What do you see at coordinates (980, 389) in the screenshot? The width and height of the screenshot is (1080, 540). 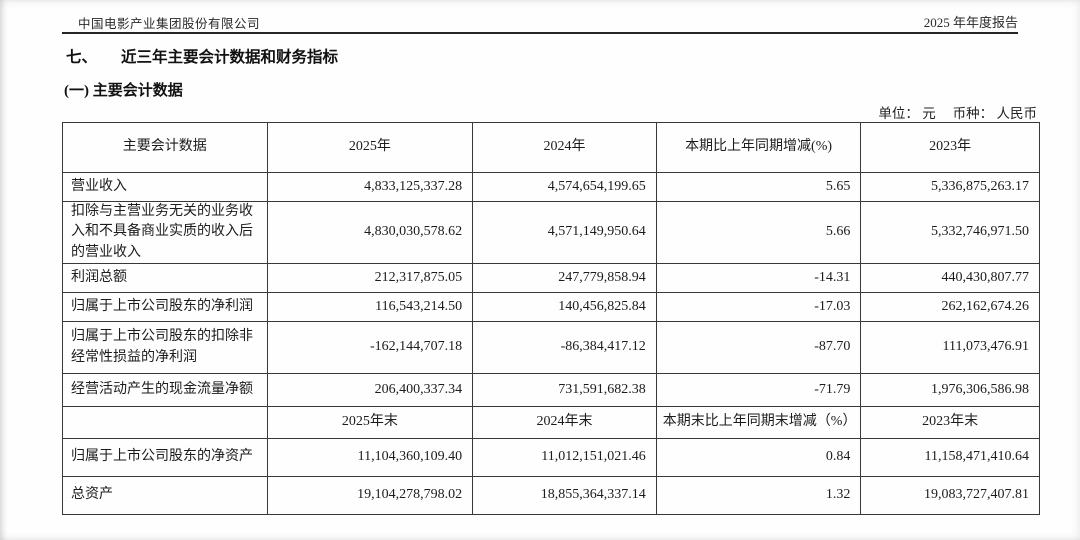 I see `value-2023: 1,976,306,586.98` at bounding box center [980, 389].